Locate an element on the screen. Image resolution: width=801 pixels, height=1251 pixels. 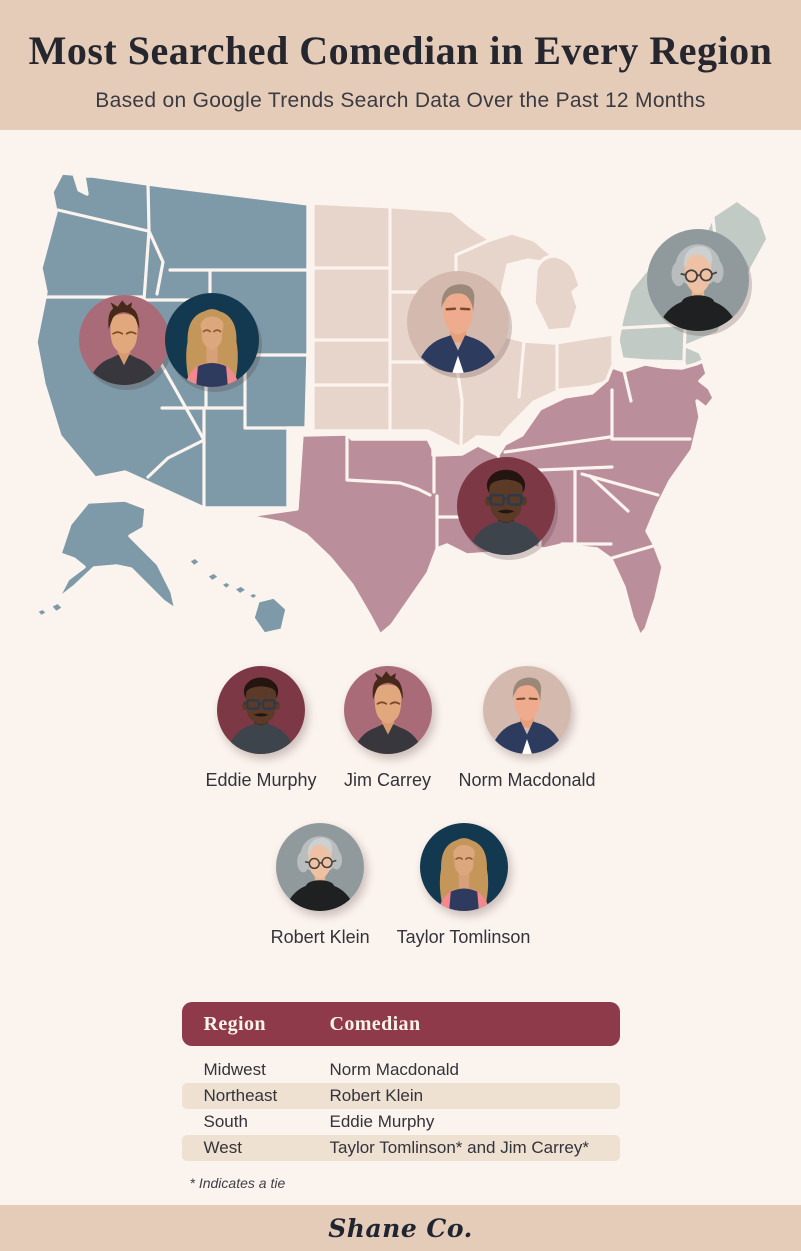
comedian-name: Eddie Murphy is located at coordinates (261, 780).